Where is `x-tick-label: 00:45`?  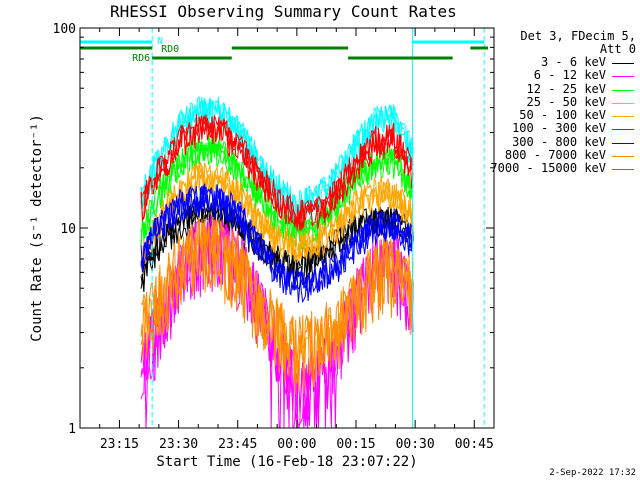 x-tick-label: 00:45 is located at coordinates (474, 444).